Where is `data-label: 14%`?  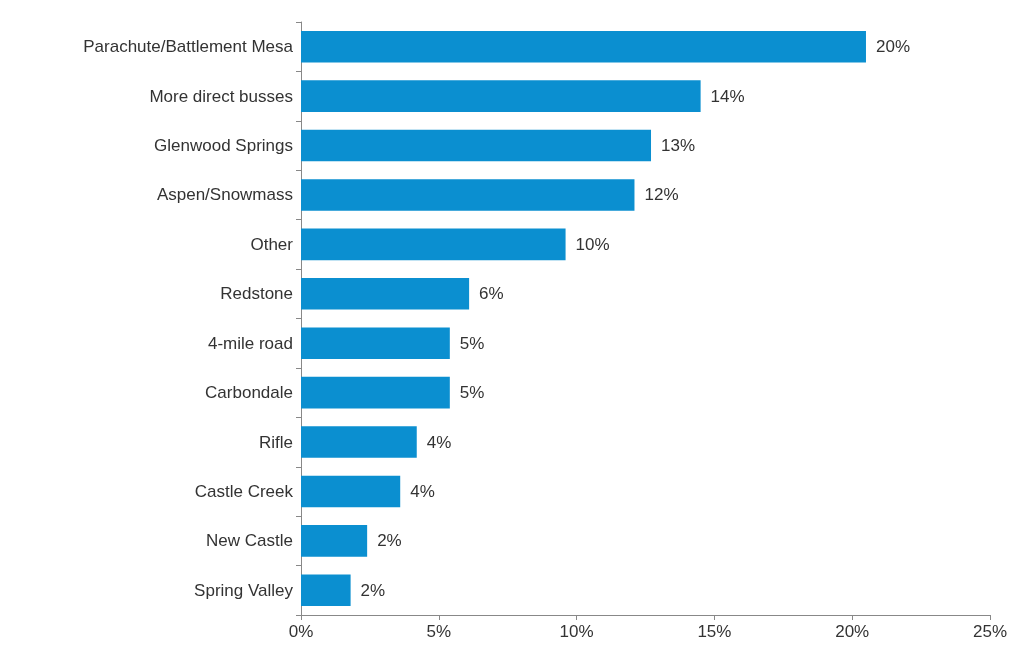 data-label: 14% is located at coordinates (727, 96).